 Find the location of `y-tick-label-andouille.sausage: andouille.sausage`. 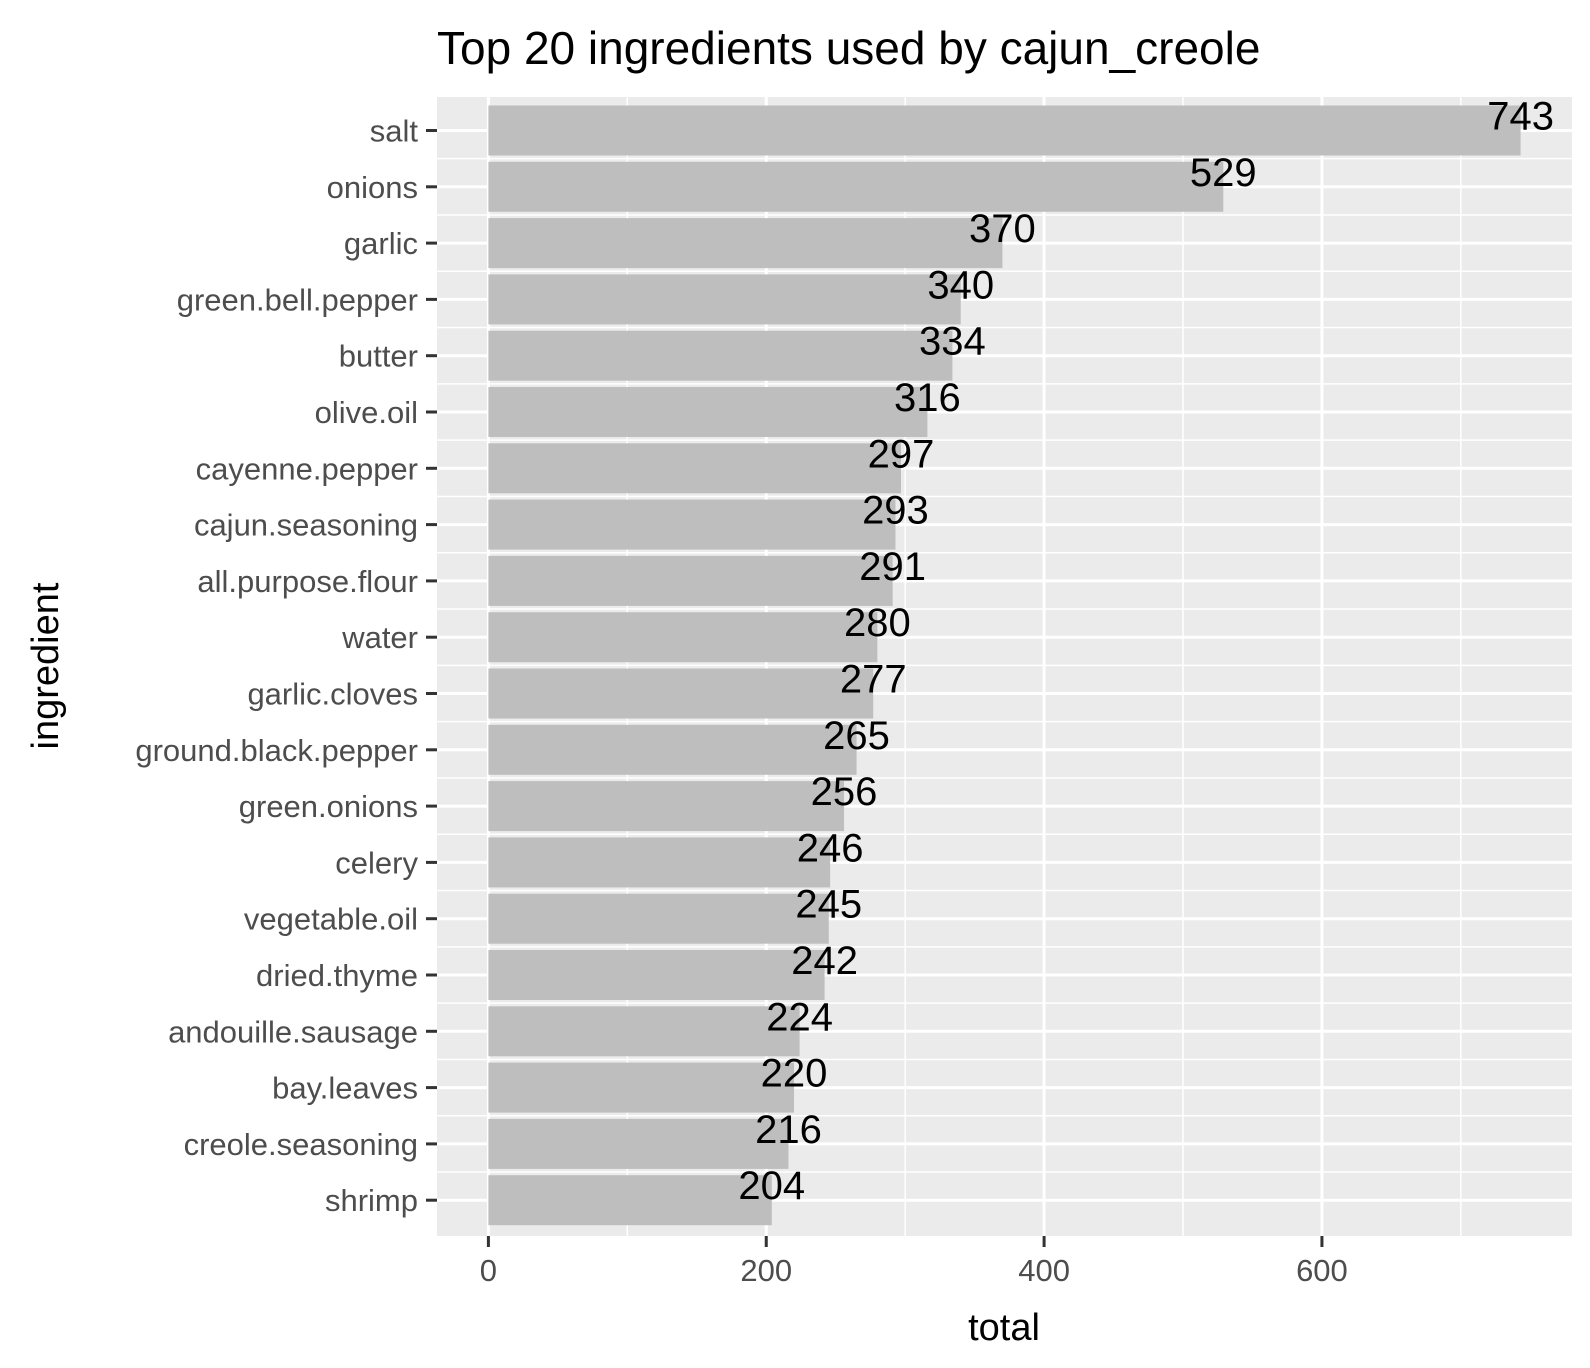

y-tick-label-andouille.sausage: andouille.sausage is located at coordinates (293, 1031).